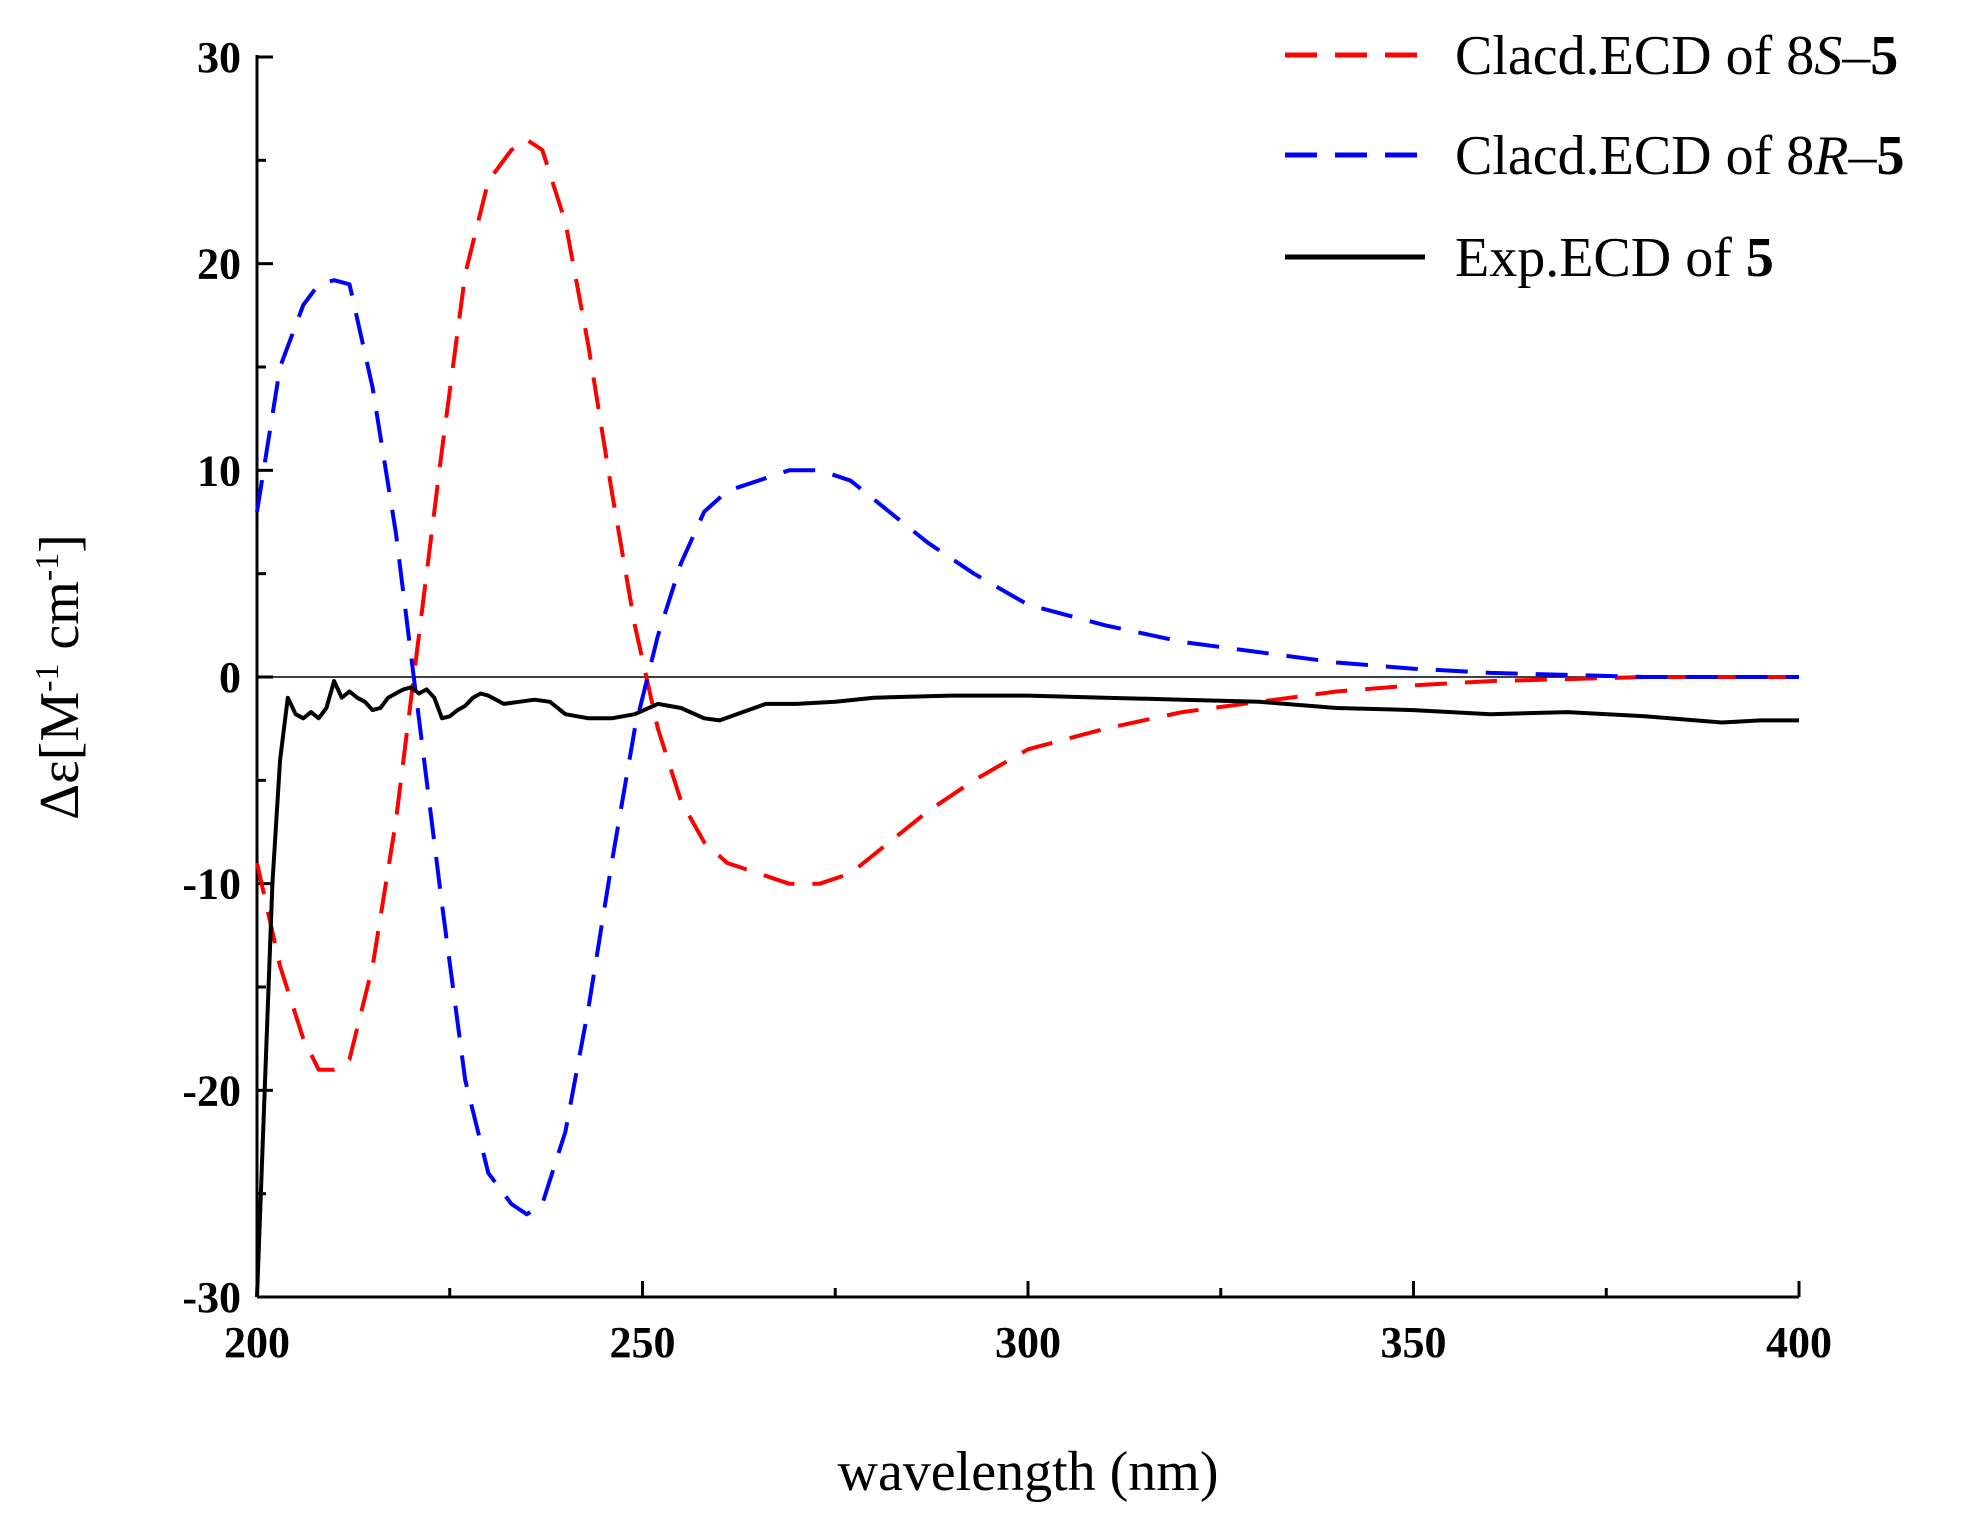 Image resolution: width=1983 pixels, height=1522 pixels. Describe the element at coordinates (257, 1342) in the screenshot. I see `x-tick-label: 200` at that location.